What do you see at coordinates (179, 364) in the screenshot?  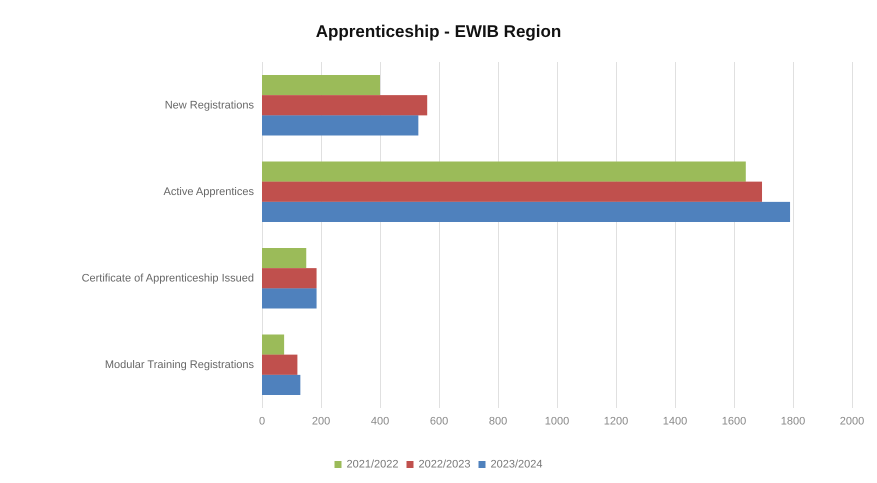 I see `y-tick-label: Modular Training Registrations` at bounding box center [179, 364].